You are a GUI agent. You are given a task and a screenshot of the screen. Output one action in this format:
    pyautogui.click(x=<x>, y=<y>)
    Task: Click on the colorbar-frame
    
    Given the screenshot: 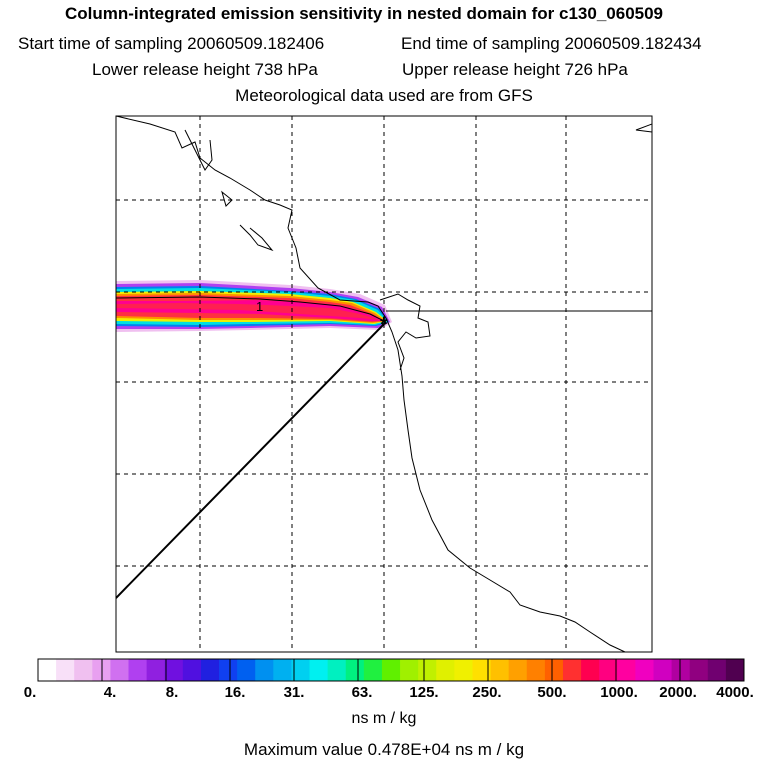 What is the action you would take?
    pyautogui.click(x=391, y=670)
    